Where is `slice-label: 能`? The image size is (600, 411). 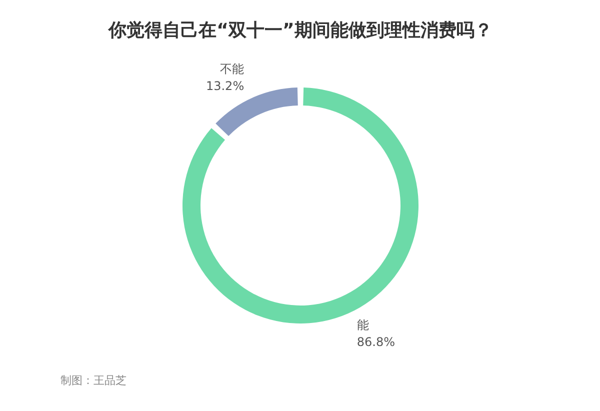
slice-label: 能 is located at coordinates (362, 325).